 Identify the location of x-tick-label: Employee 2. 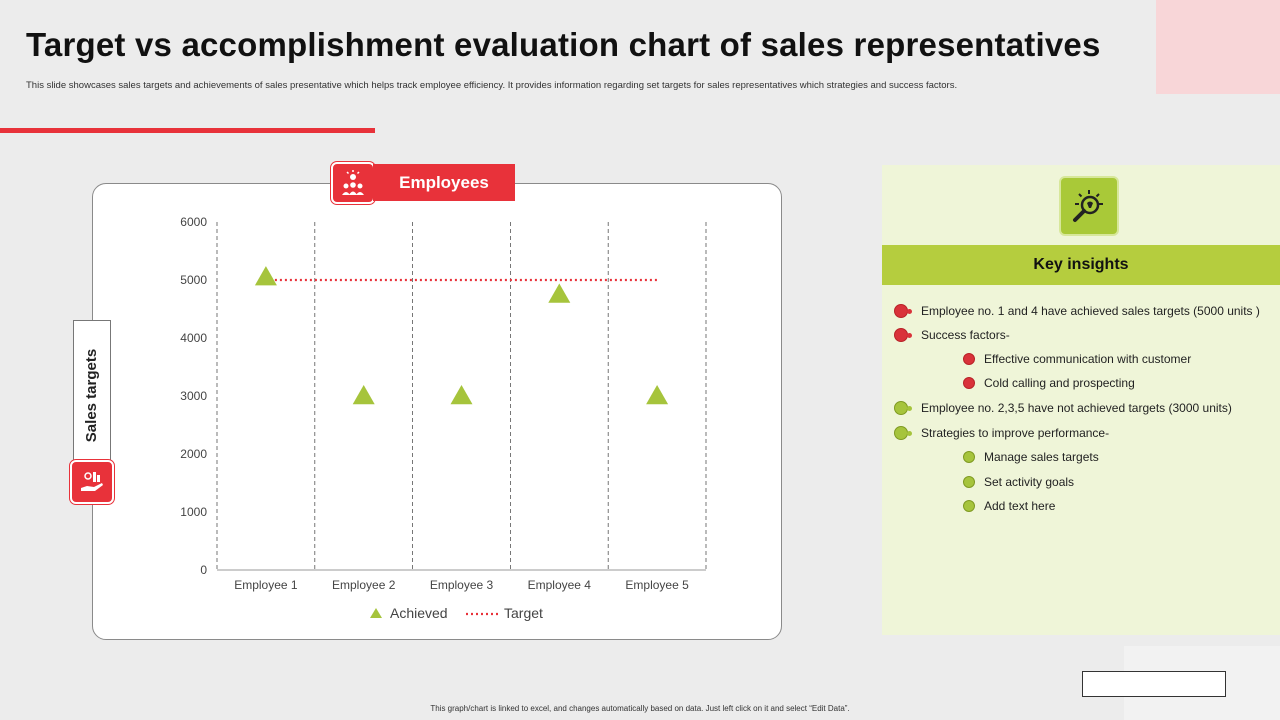
(364, 585).